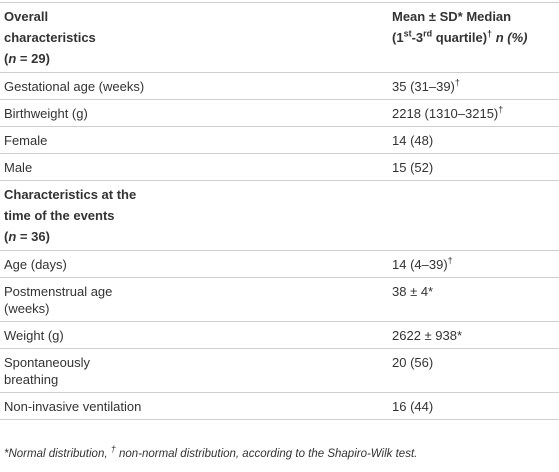 The image size is (559, 472). Describe the element at coordinates (511, 37) in the screenshot. I see `italic-text: n (%)` at that location.